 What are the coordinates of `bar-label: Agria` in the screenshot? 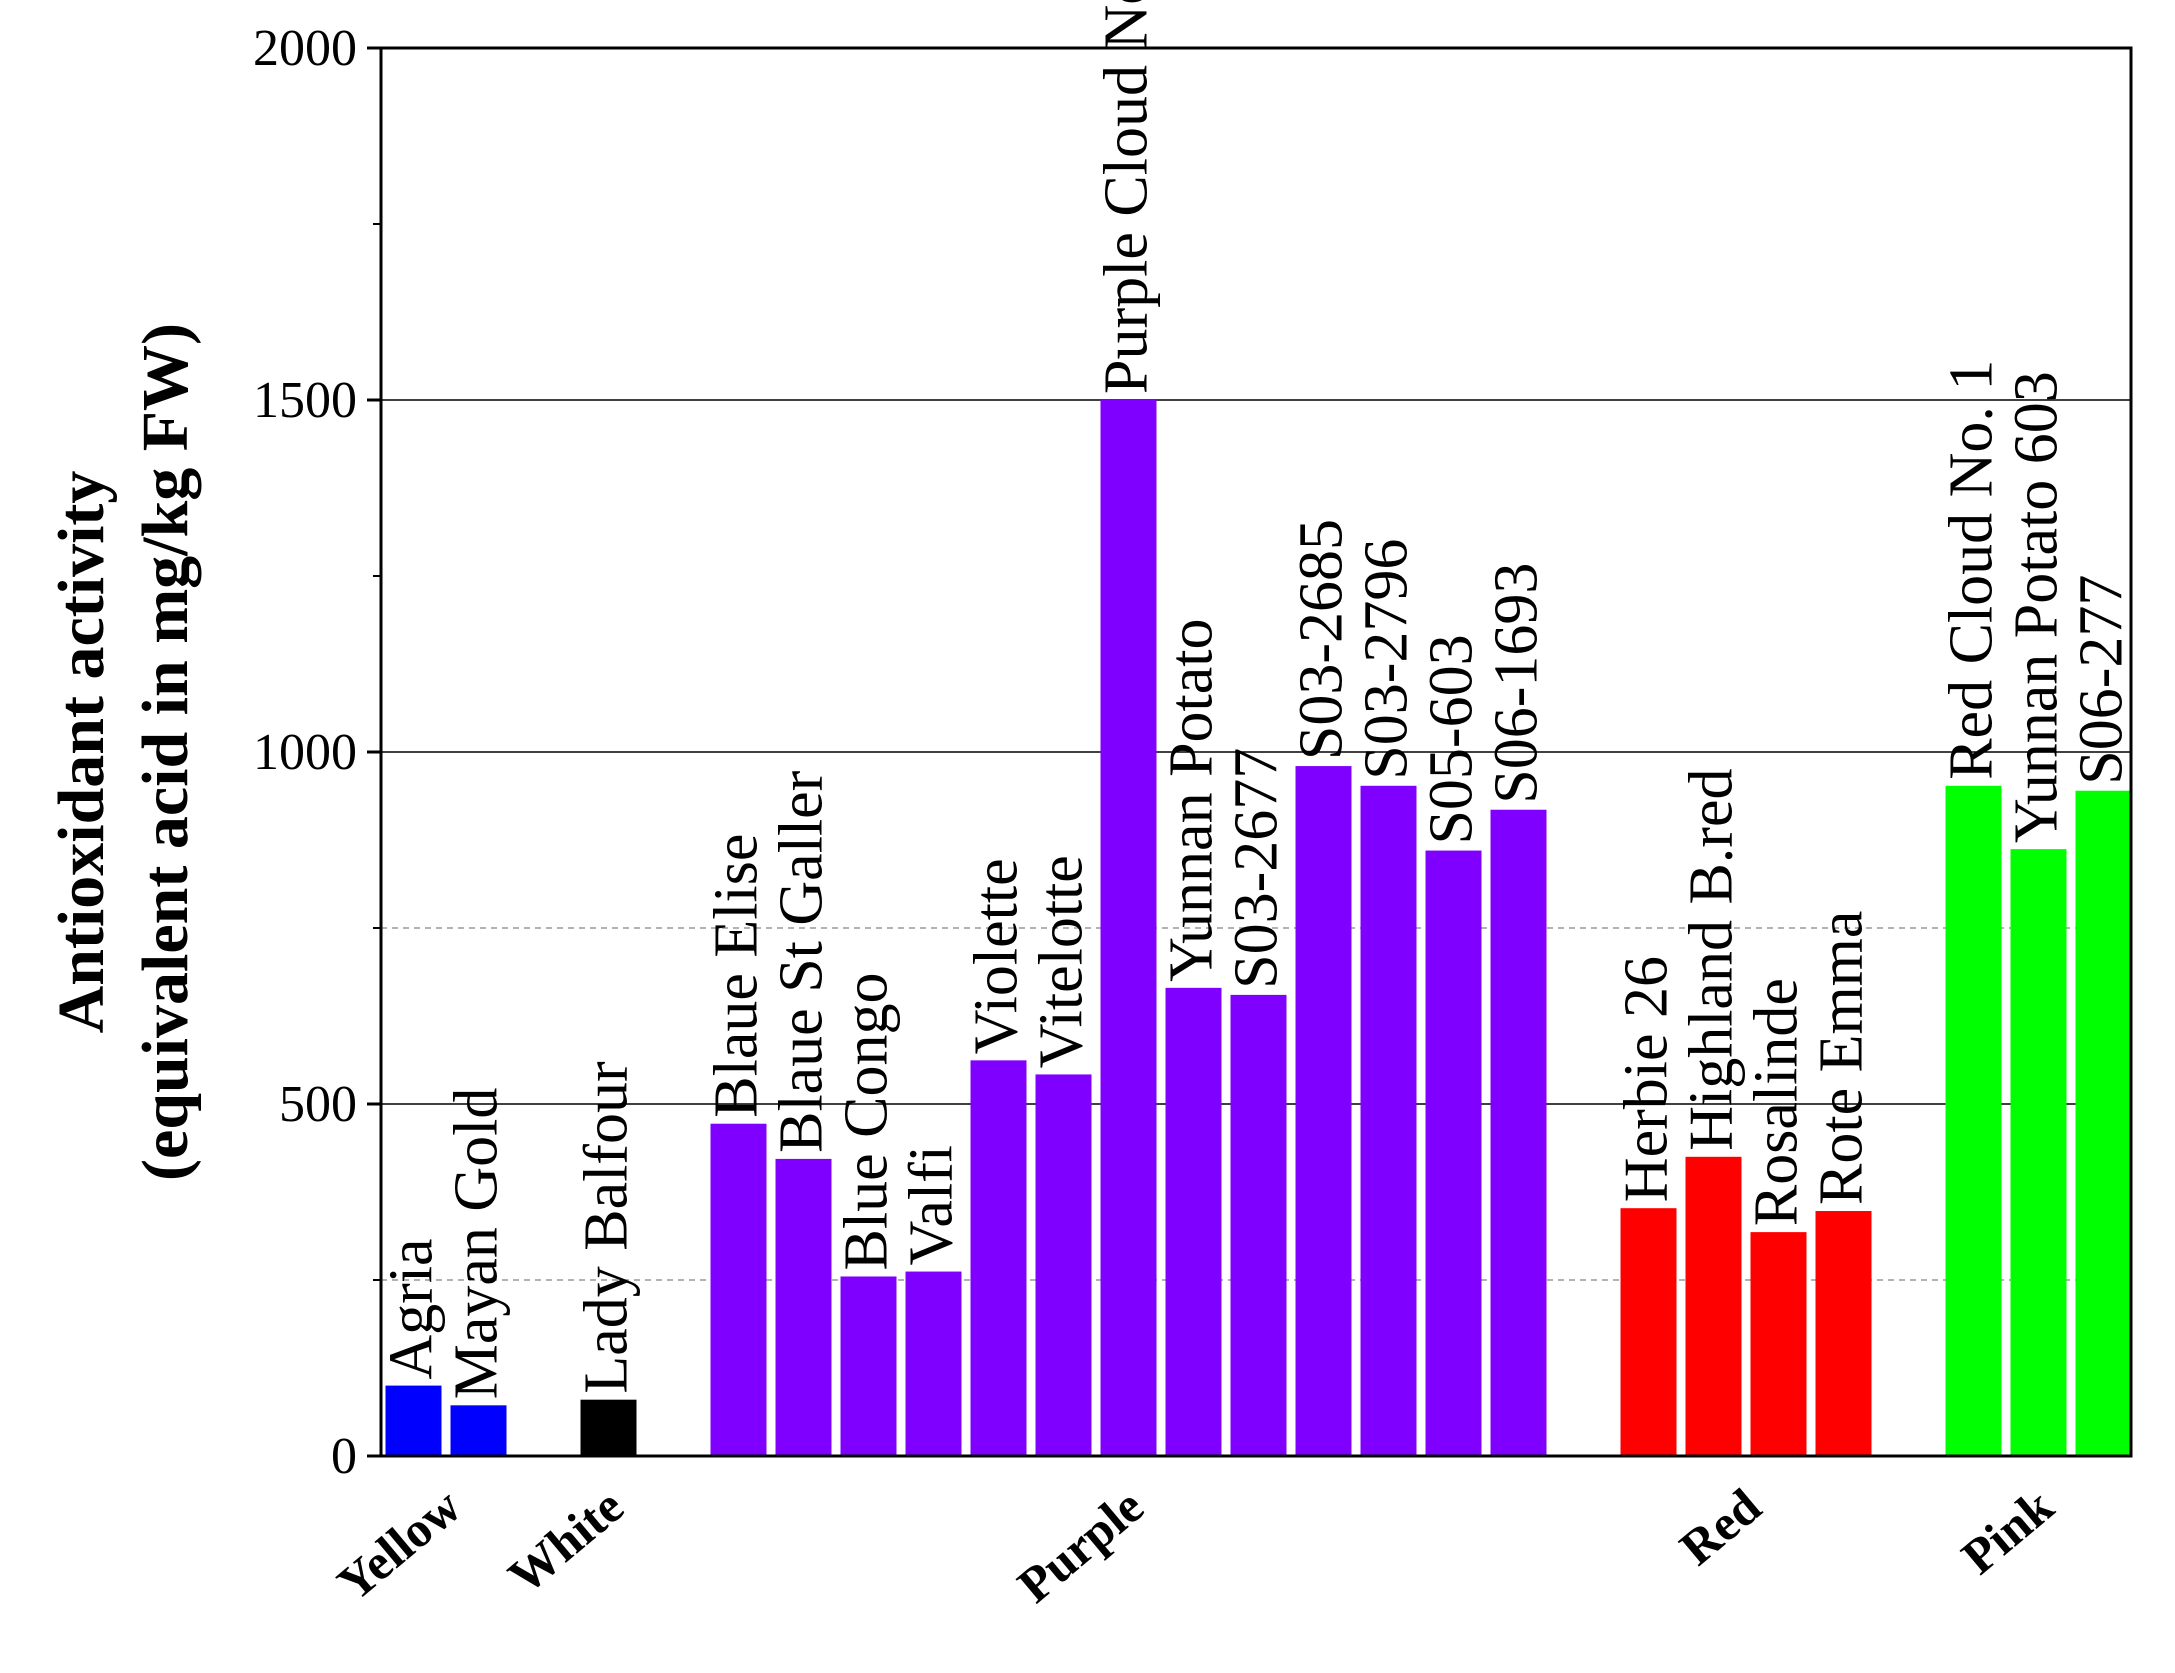 It's located at (412, 1308).